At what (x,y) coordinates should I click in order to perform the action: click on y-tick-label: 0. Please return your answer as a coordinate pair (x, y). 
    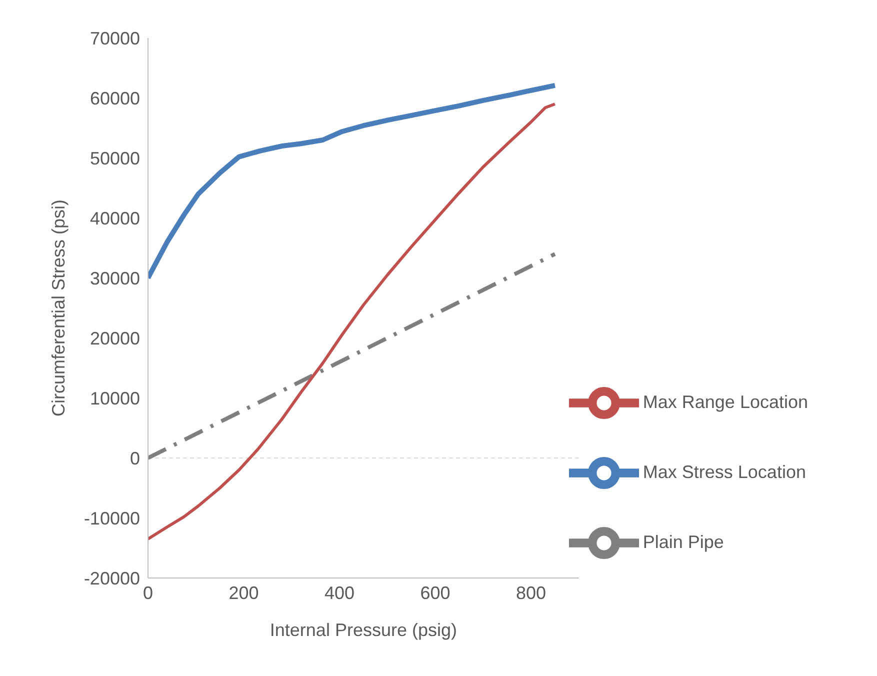
    Looking at the image, I should click on (135, 458).